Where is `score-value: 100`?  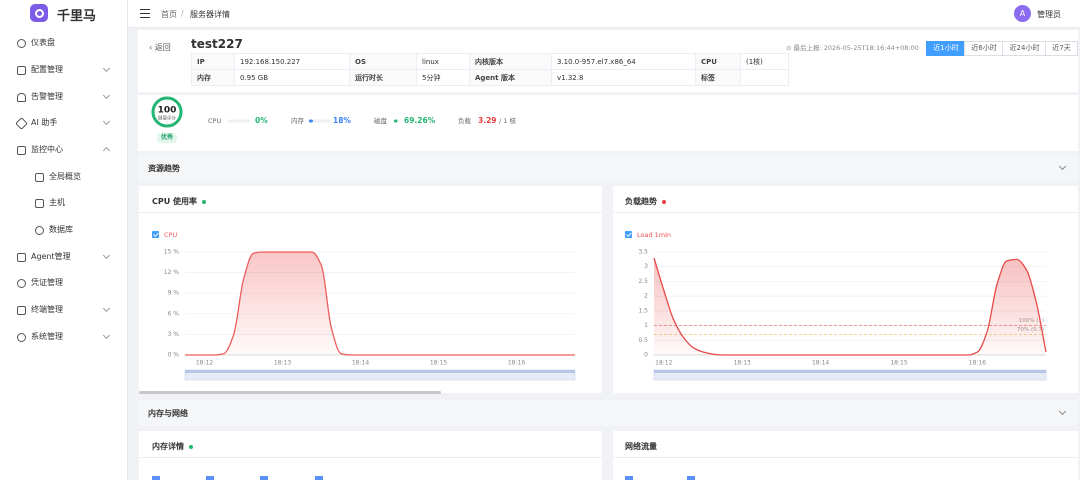 score-value: 100 is located at coordinates (167, 111).